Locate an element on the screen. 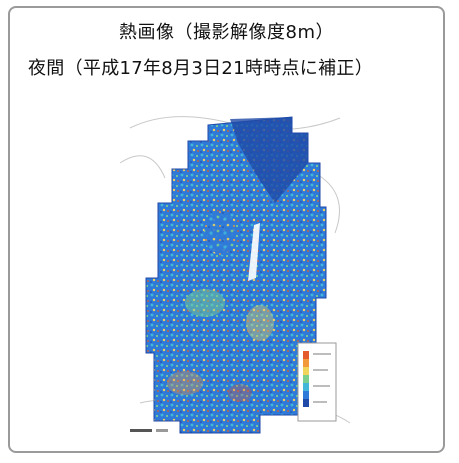 This screenshot has height=463, width=459. caption-line-1: 熱画像（撮影解像度8m） is located at coordinates (226, 32).